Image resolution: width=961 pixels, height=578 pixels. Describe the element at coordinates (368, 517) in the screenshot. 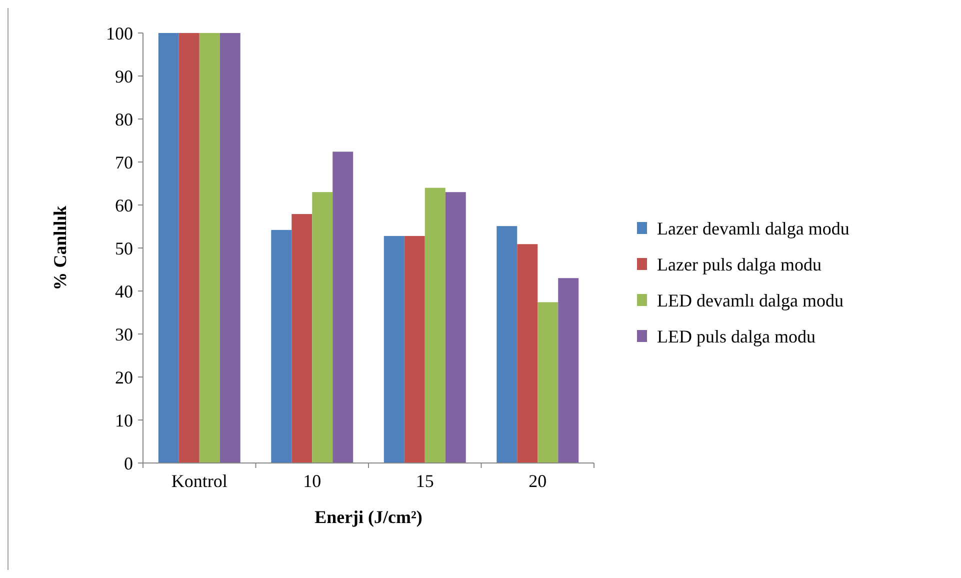

I see `x-axis-title: Enerji (J/cm²)` at that location.